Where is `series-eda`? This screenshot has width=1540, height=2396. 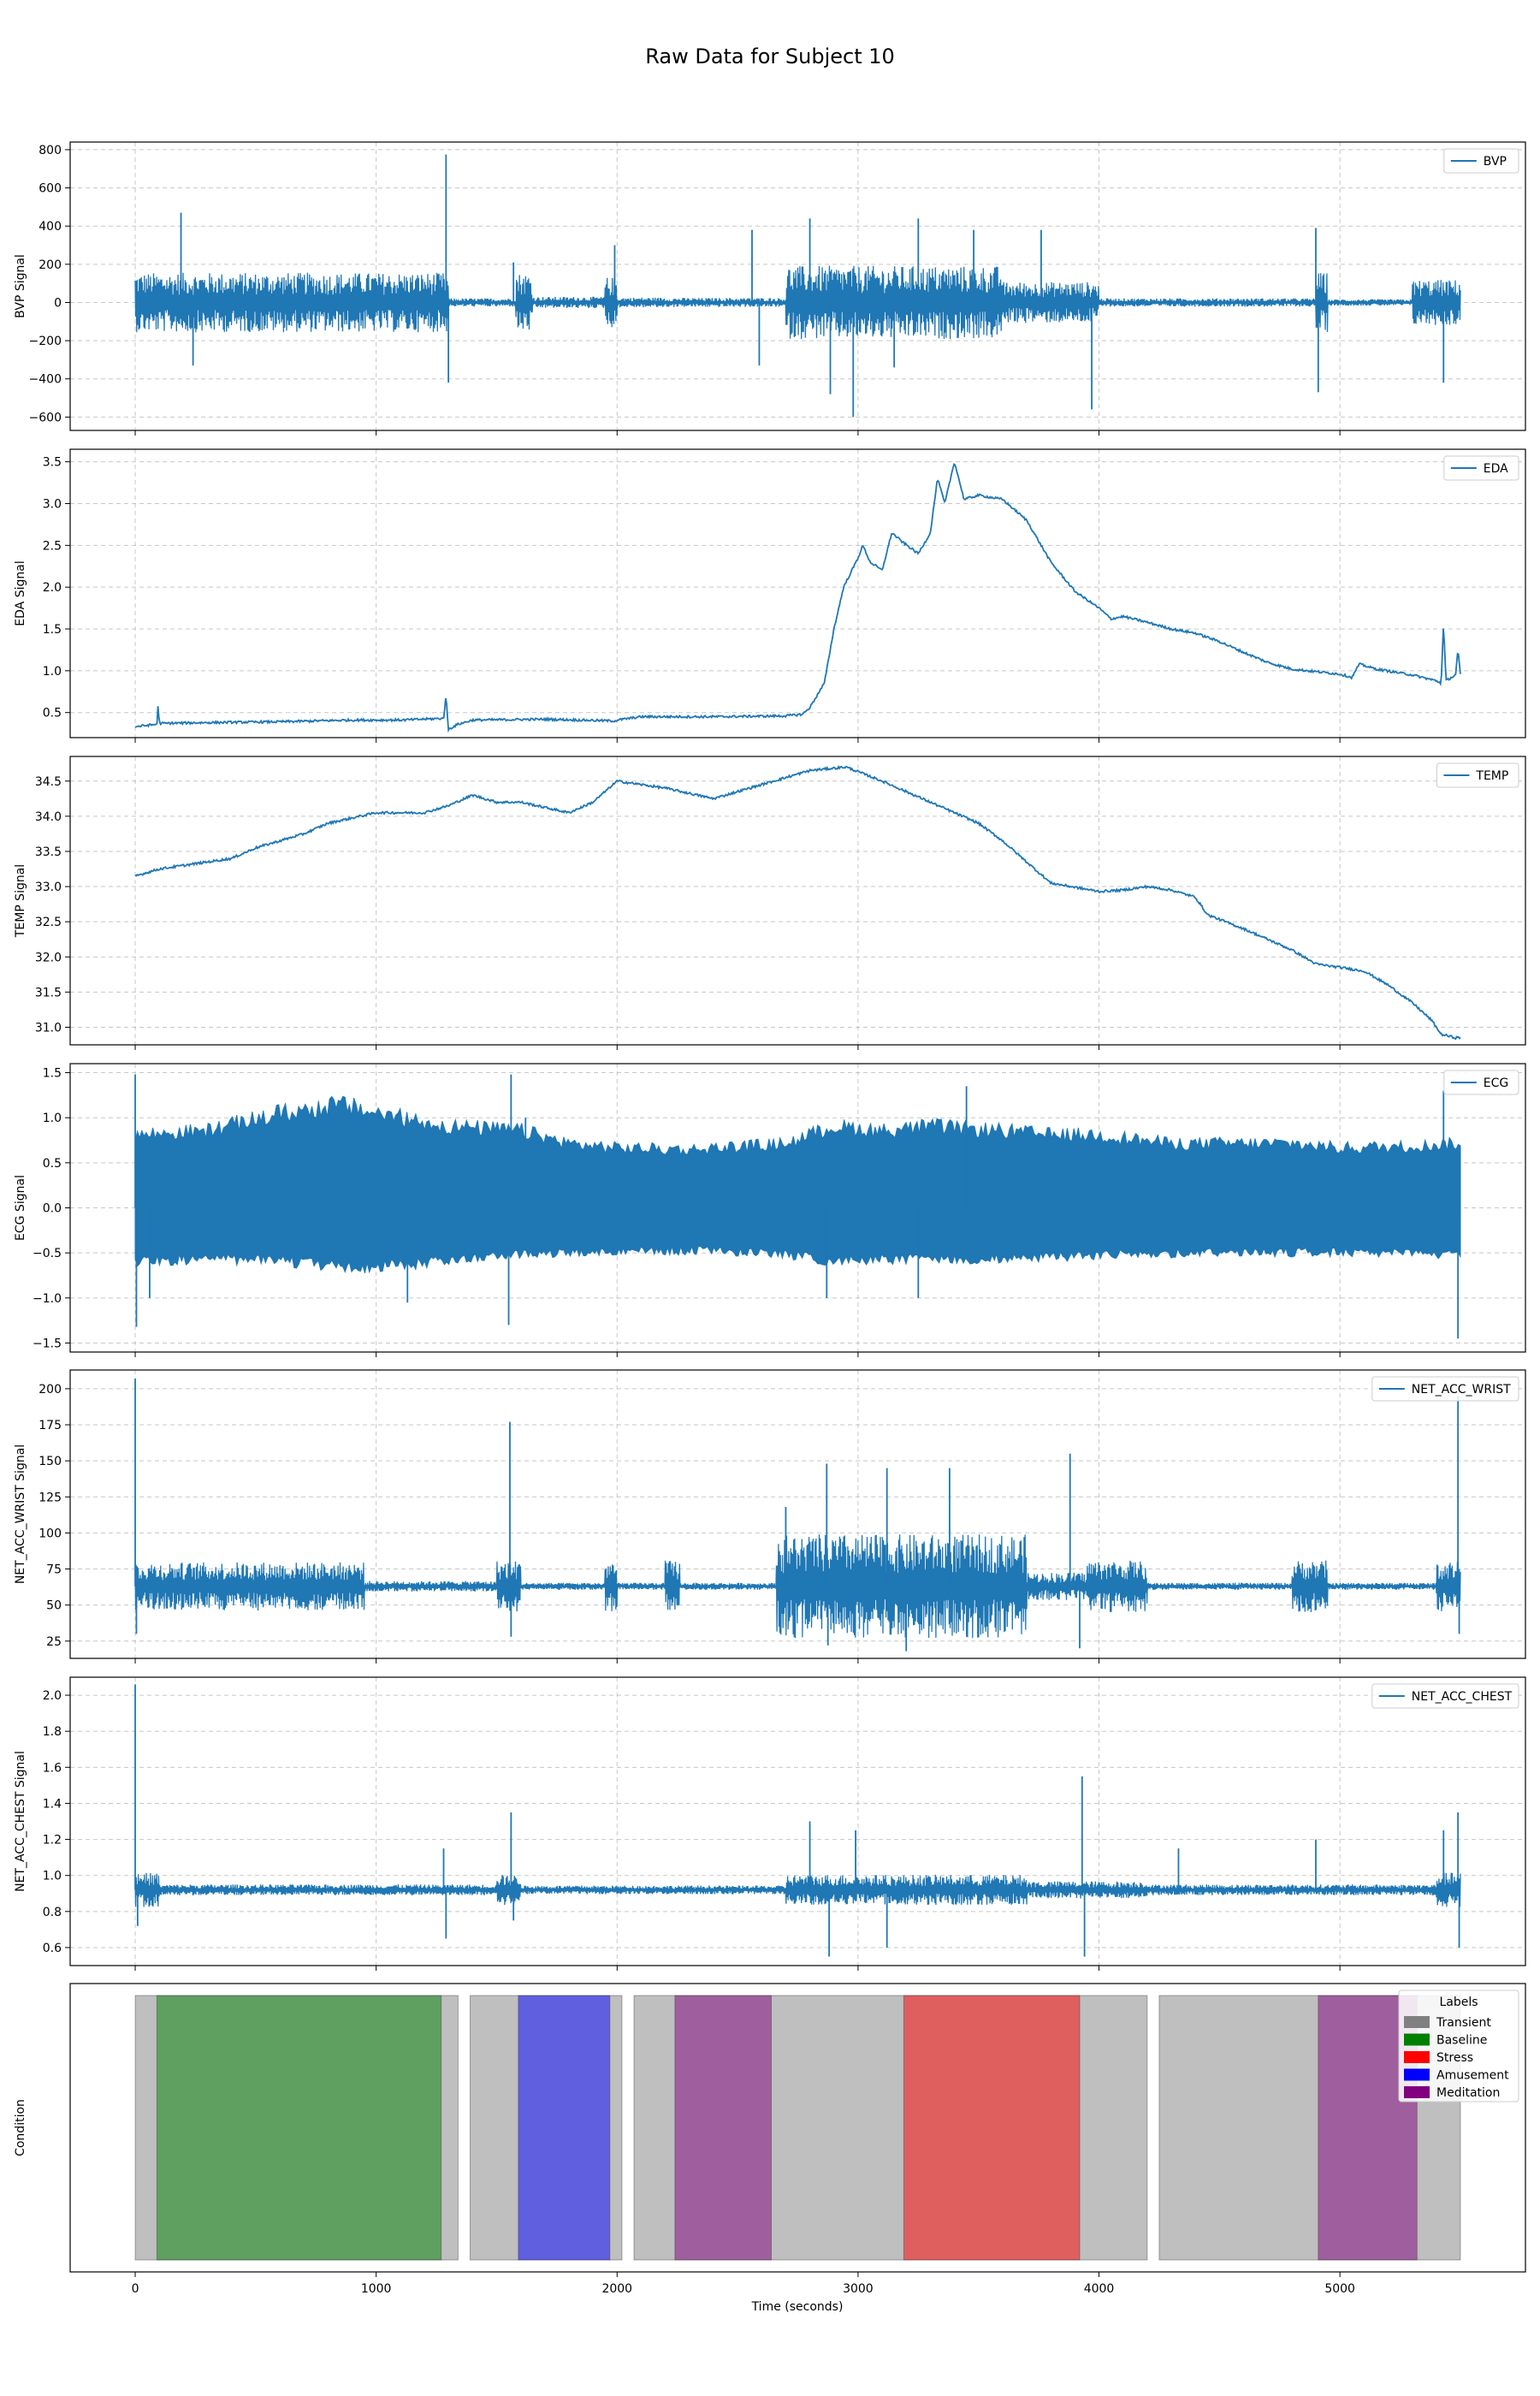 series-eda is located at coordinates (797, 598).